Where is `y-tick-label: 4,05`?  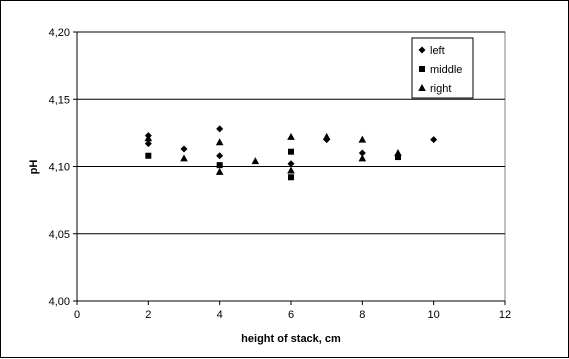
y-tick-label: 4,05 is located at coordinates (59, 235).